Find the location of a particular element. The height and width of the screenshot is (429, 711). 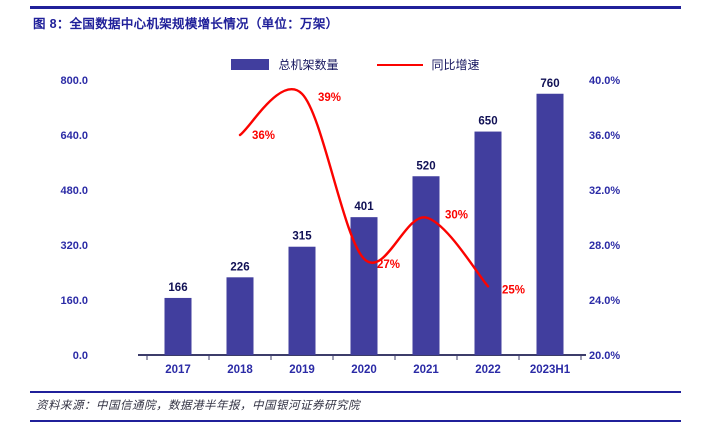

bar-series-swatch-icon is located at coordinates (250, 64).